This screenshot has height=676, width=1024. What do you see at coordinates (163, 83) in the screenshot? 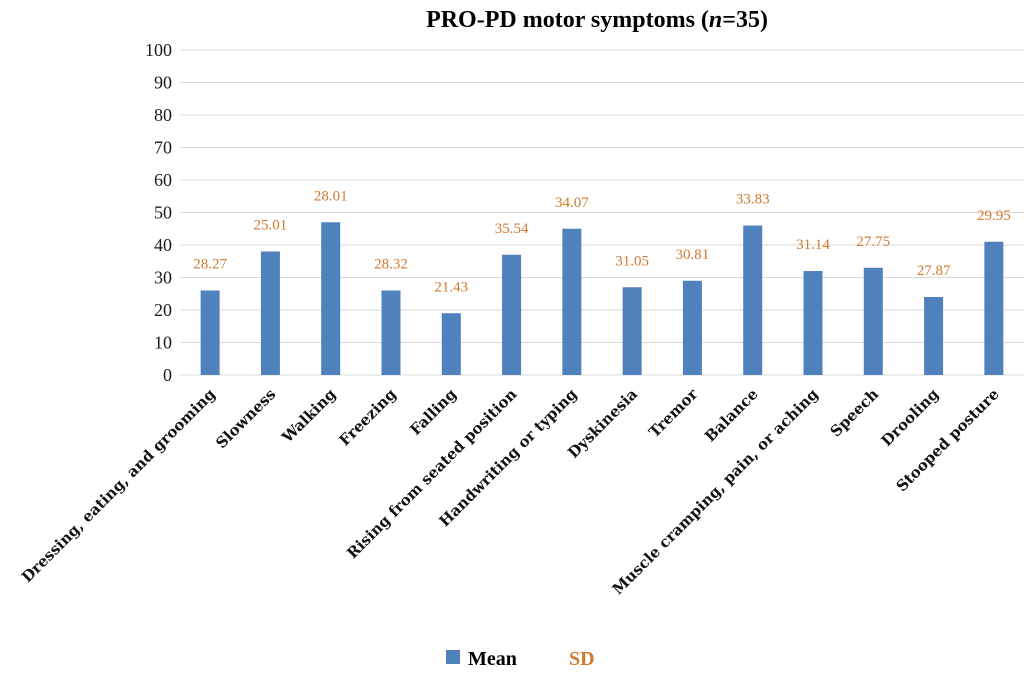
I see `y-tick-label: 90` at bounding box center [163, 83].